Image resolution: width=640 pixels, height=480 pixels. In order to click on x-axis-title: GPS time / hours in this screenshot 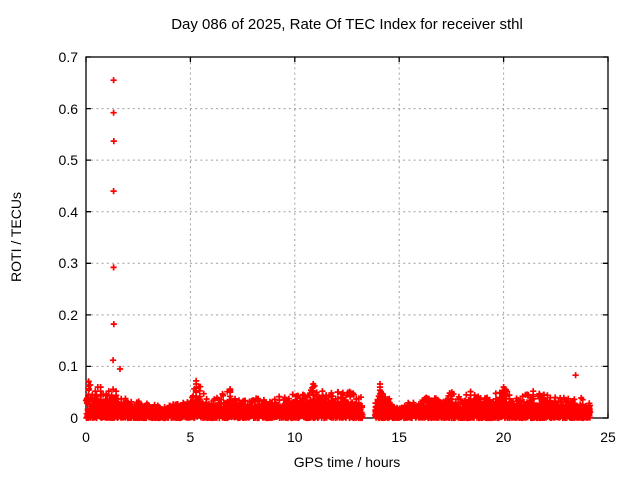, I will do `click(347, 462)`.